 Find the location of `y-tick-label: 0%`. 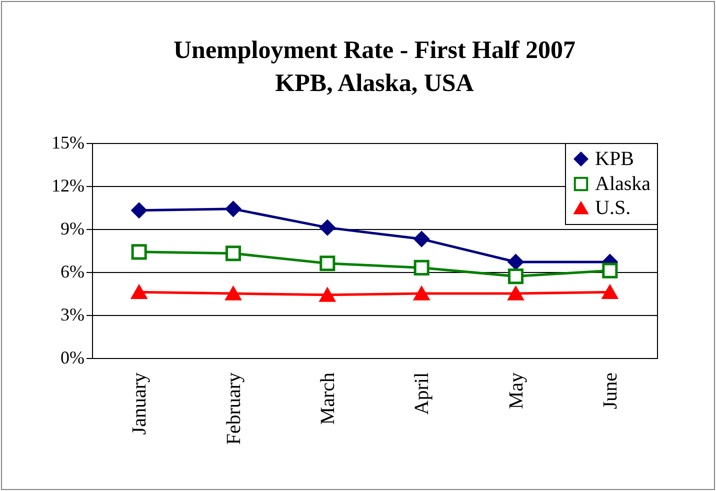

y-tick-label: 0% is located at coordinates (72, 358).